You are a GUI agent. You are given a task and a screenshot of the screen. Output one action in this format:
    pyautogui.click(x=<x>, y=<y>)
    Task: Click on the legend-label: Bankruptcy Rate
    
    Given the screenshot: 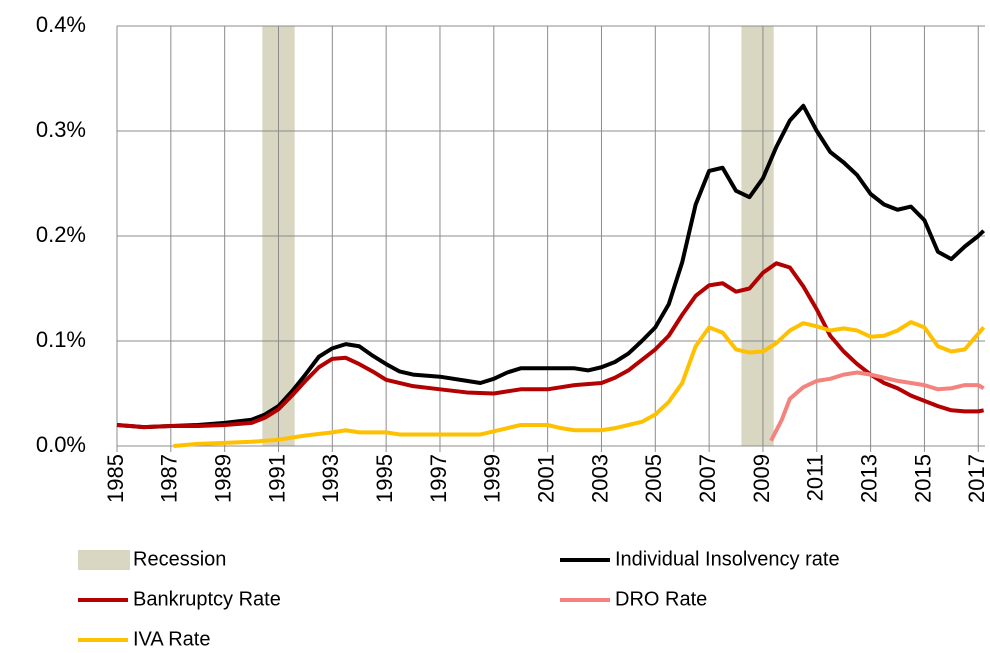 What is the action you would take?
    pyautogui.click(x=207, y=599)
    